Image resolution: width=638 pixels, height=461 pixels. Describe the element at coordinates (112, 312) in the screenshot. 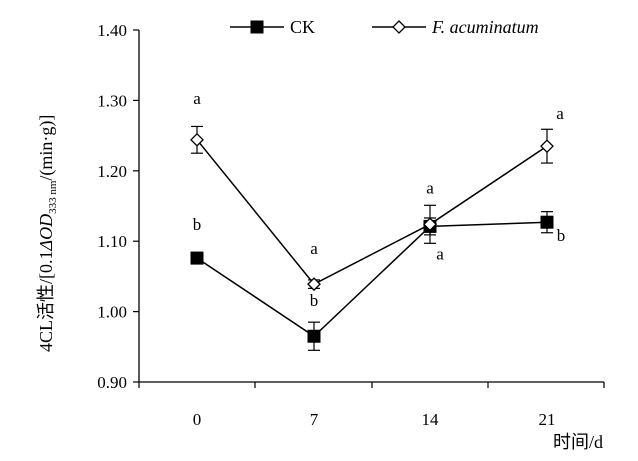

I see `y-tick-label: 1.00` at that location.